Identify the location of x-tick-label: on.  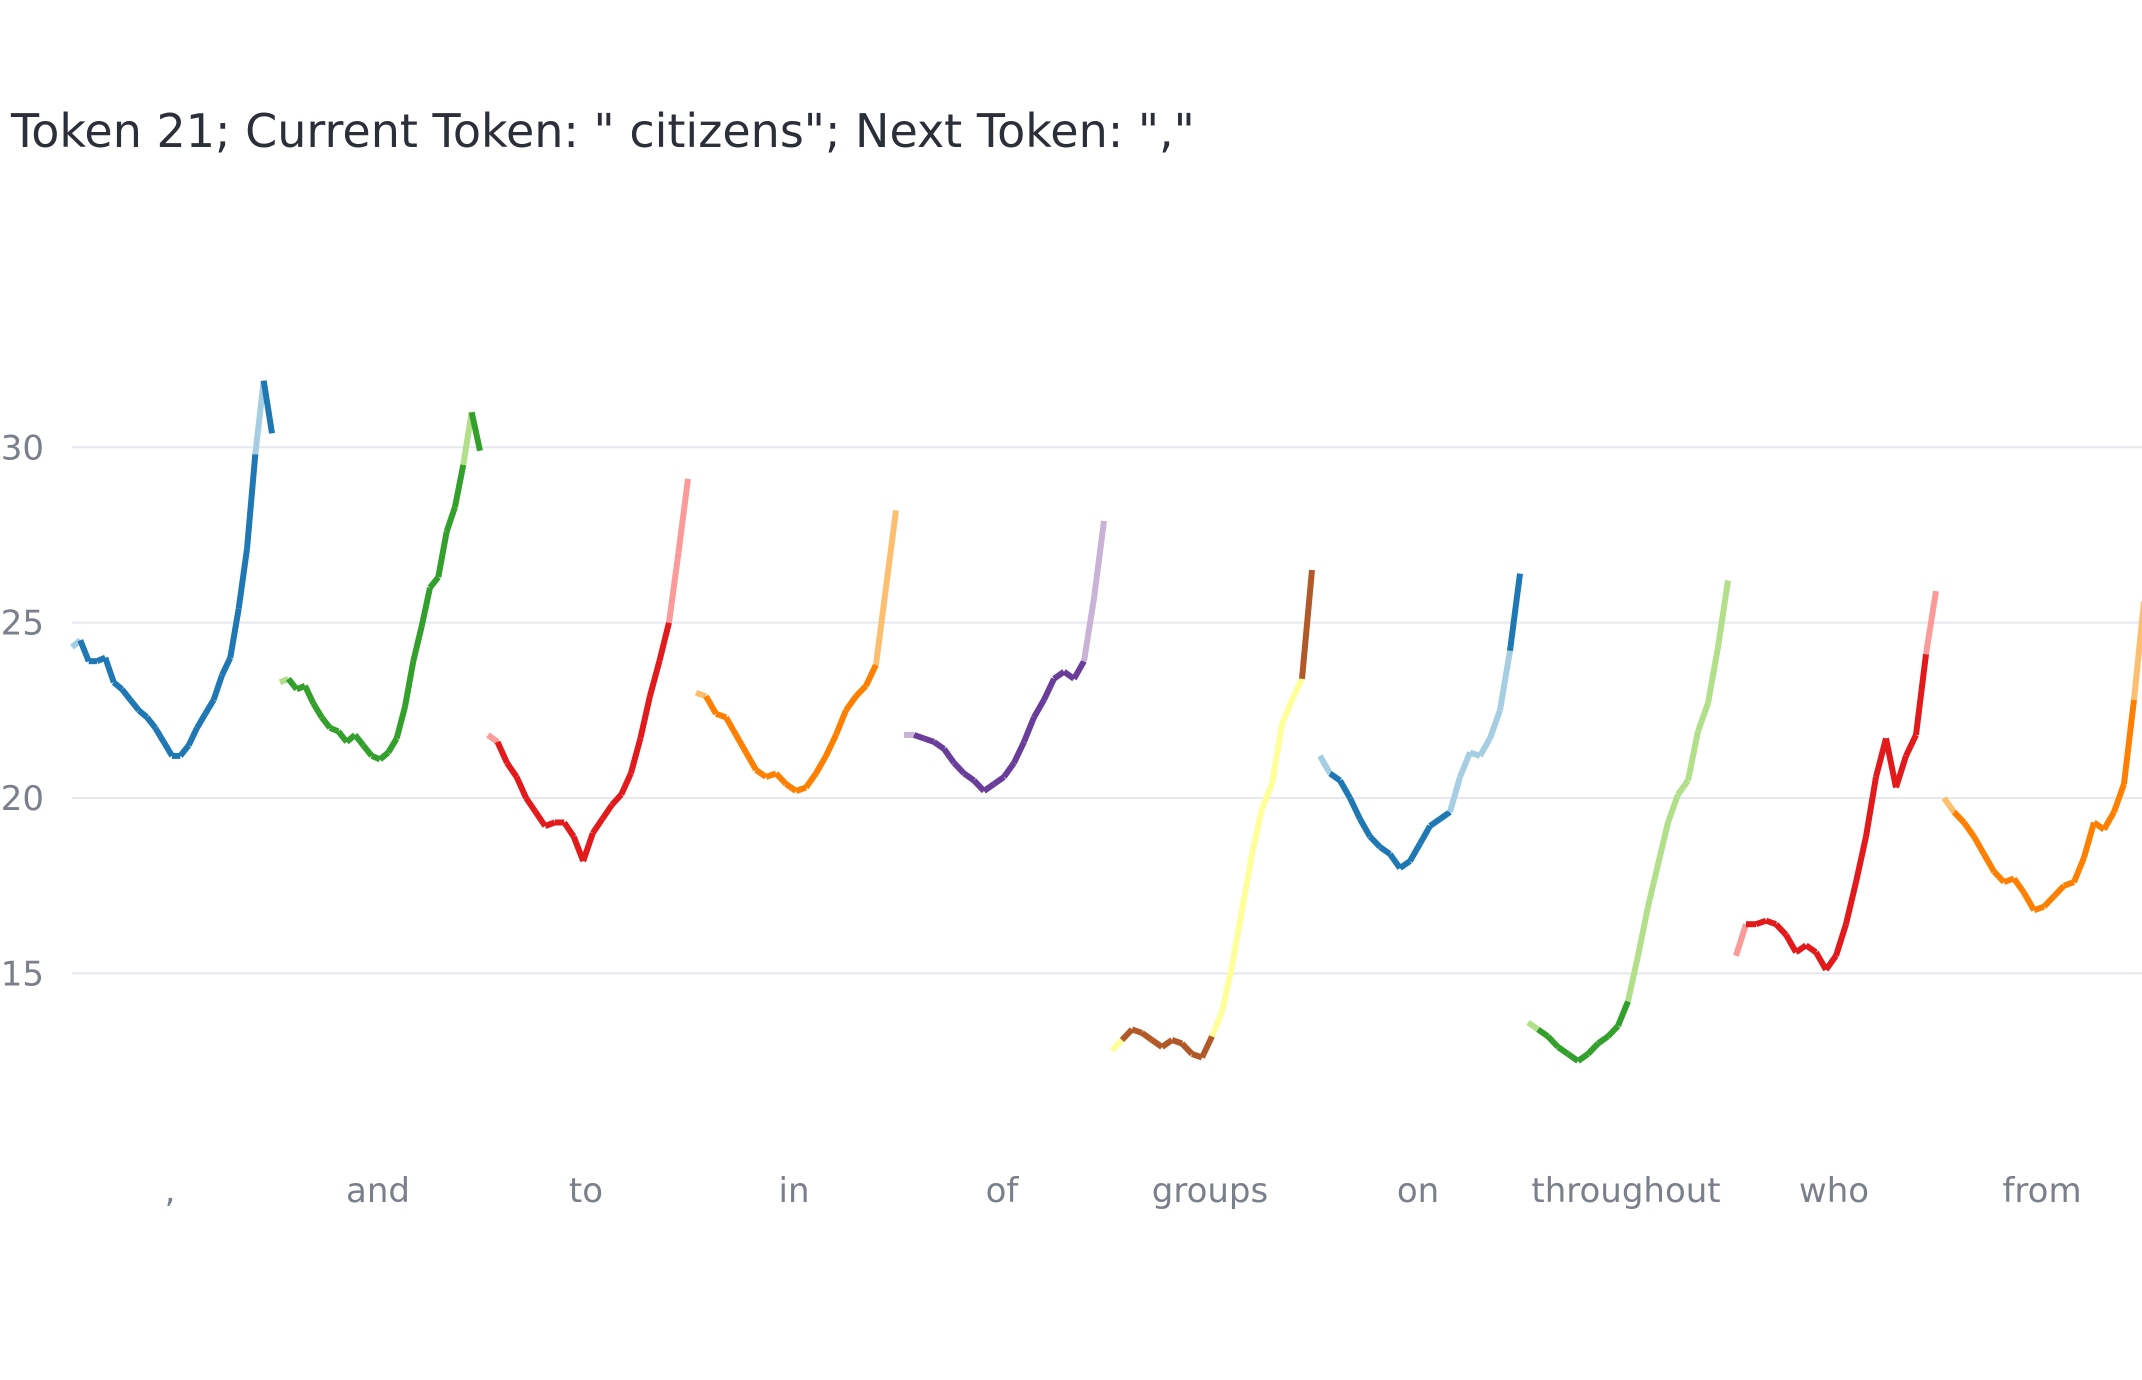
(1418, 1191).